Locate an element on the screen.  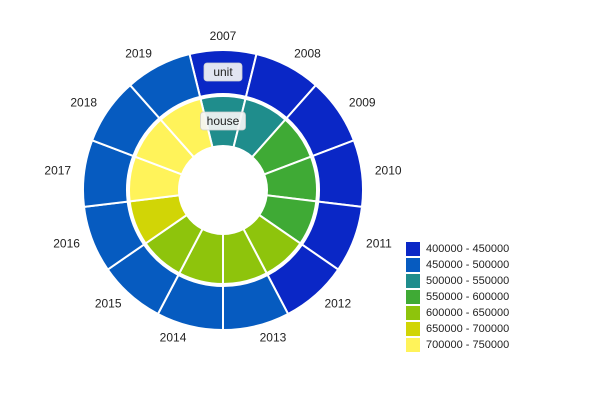
year-label-2019: 2019 is located at coordinates (138, 54).